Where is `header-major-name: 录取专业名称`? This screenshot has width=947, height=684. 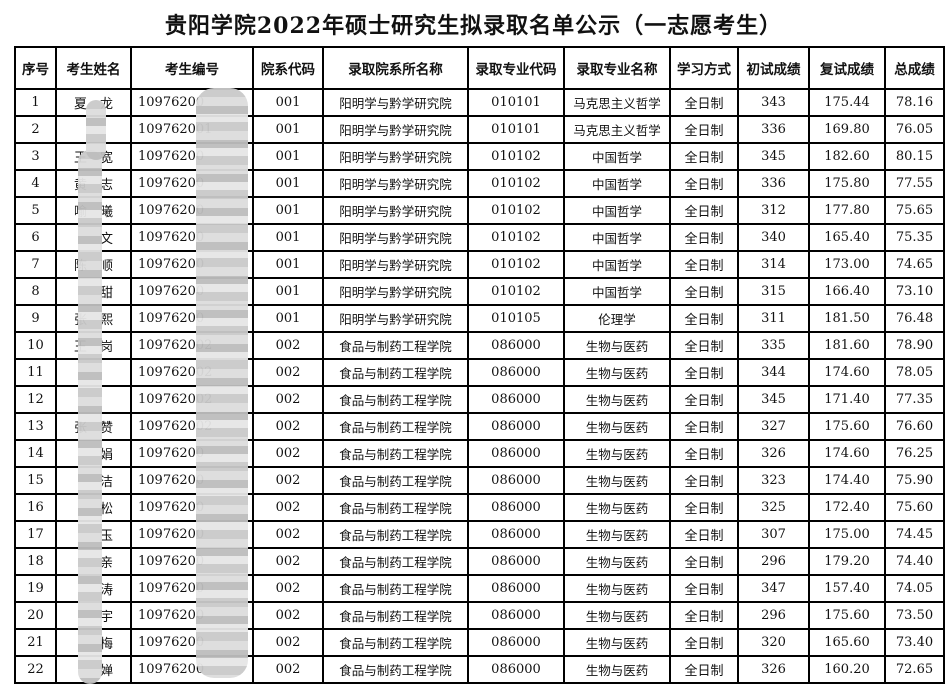
header-major-name: 录取专业名称 is located at coordinates (617, 68).